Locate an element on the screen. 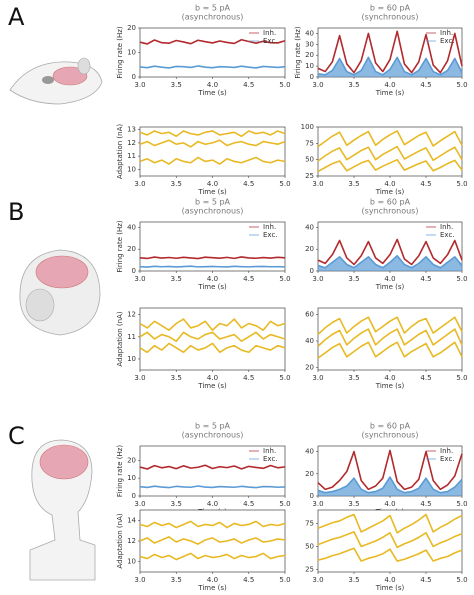  panel-letter: B is located at coordinates (16, 212).